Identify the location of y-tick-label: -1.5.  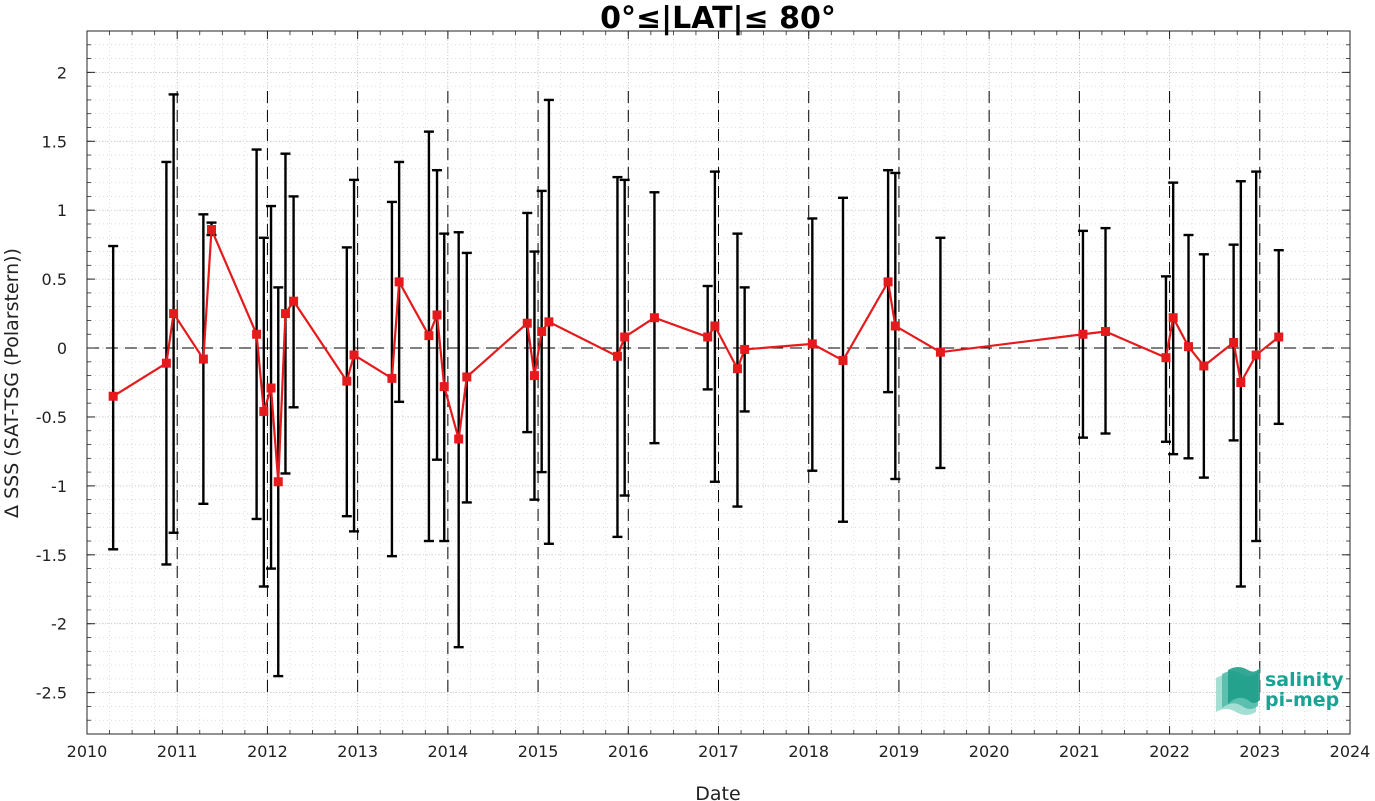
(51, 555).